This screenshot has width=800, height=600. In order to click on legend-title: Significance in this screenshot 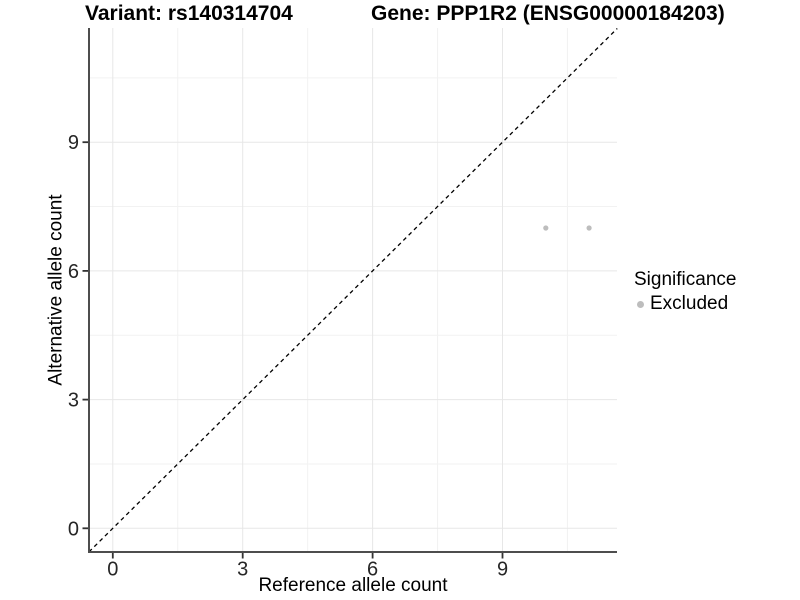, I will do `click(685, 279)`.